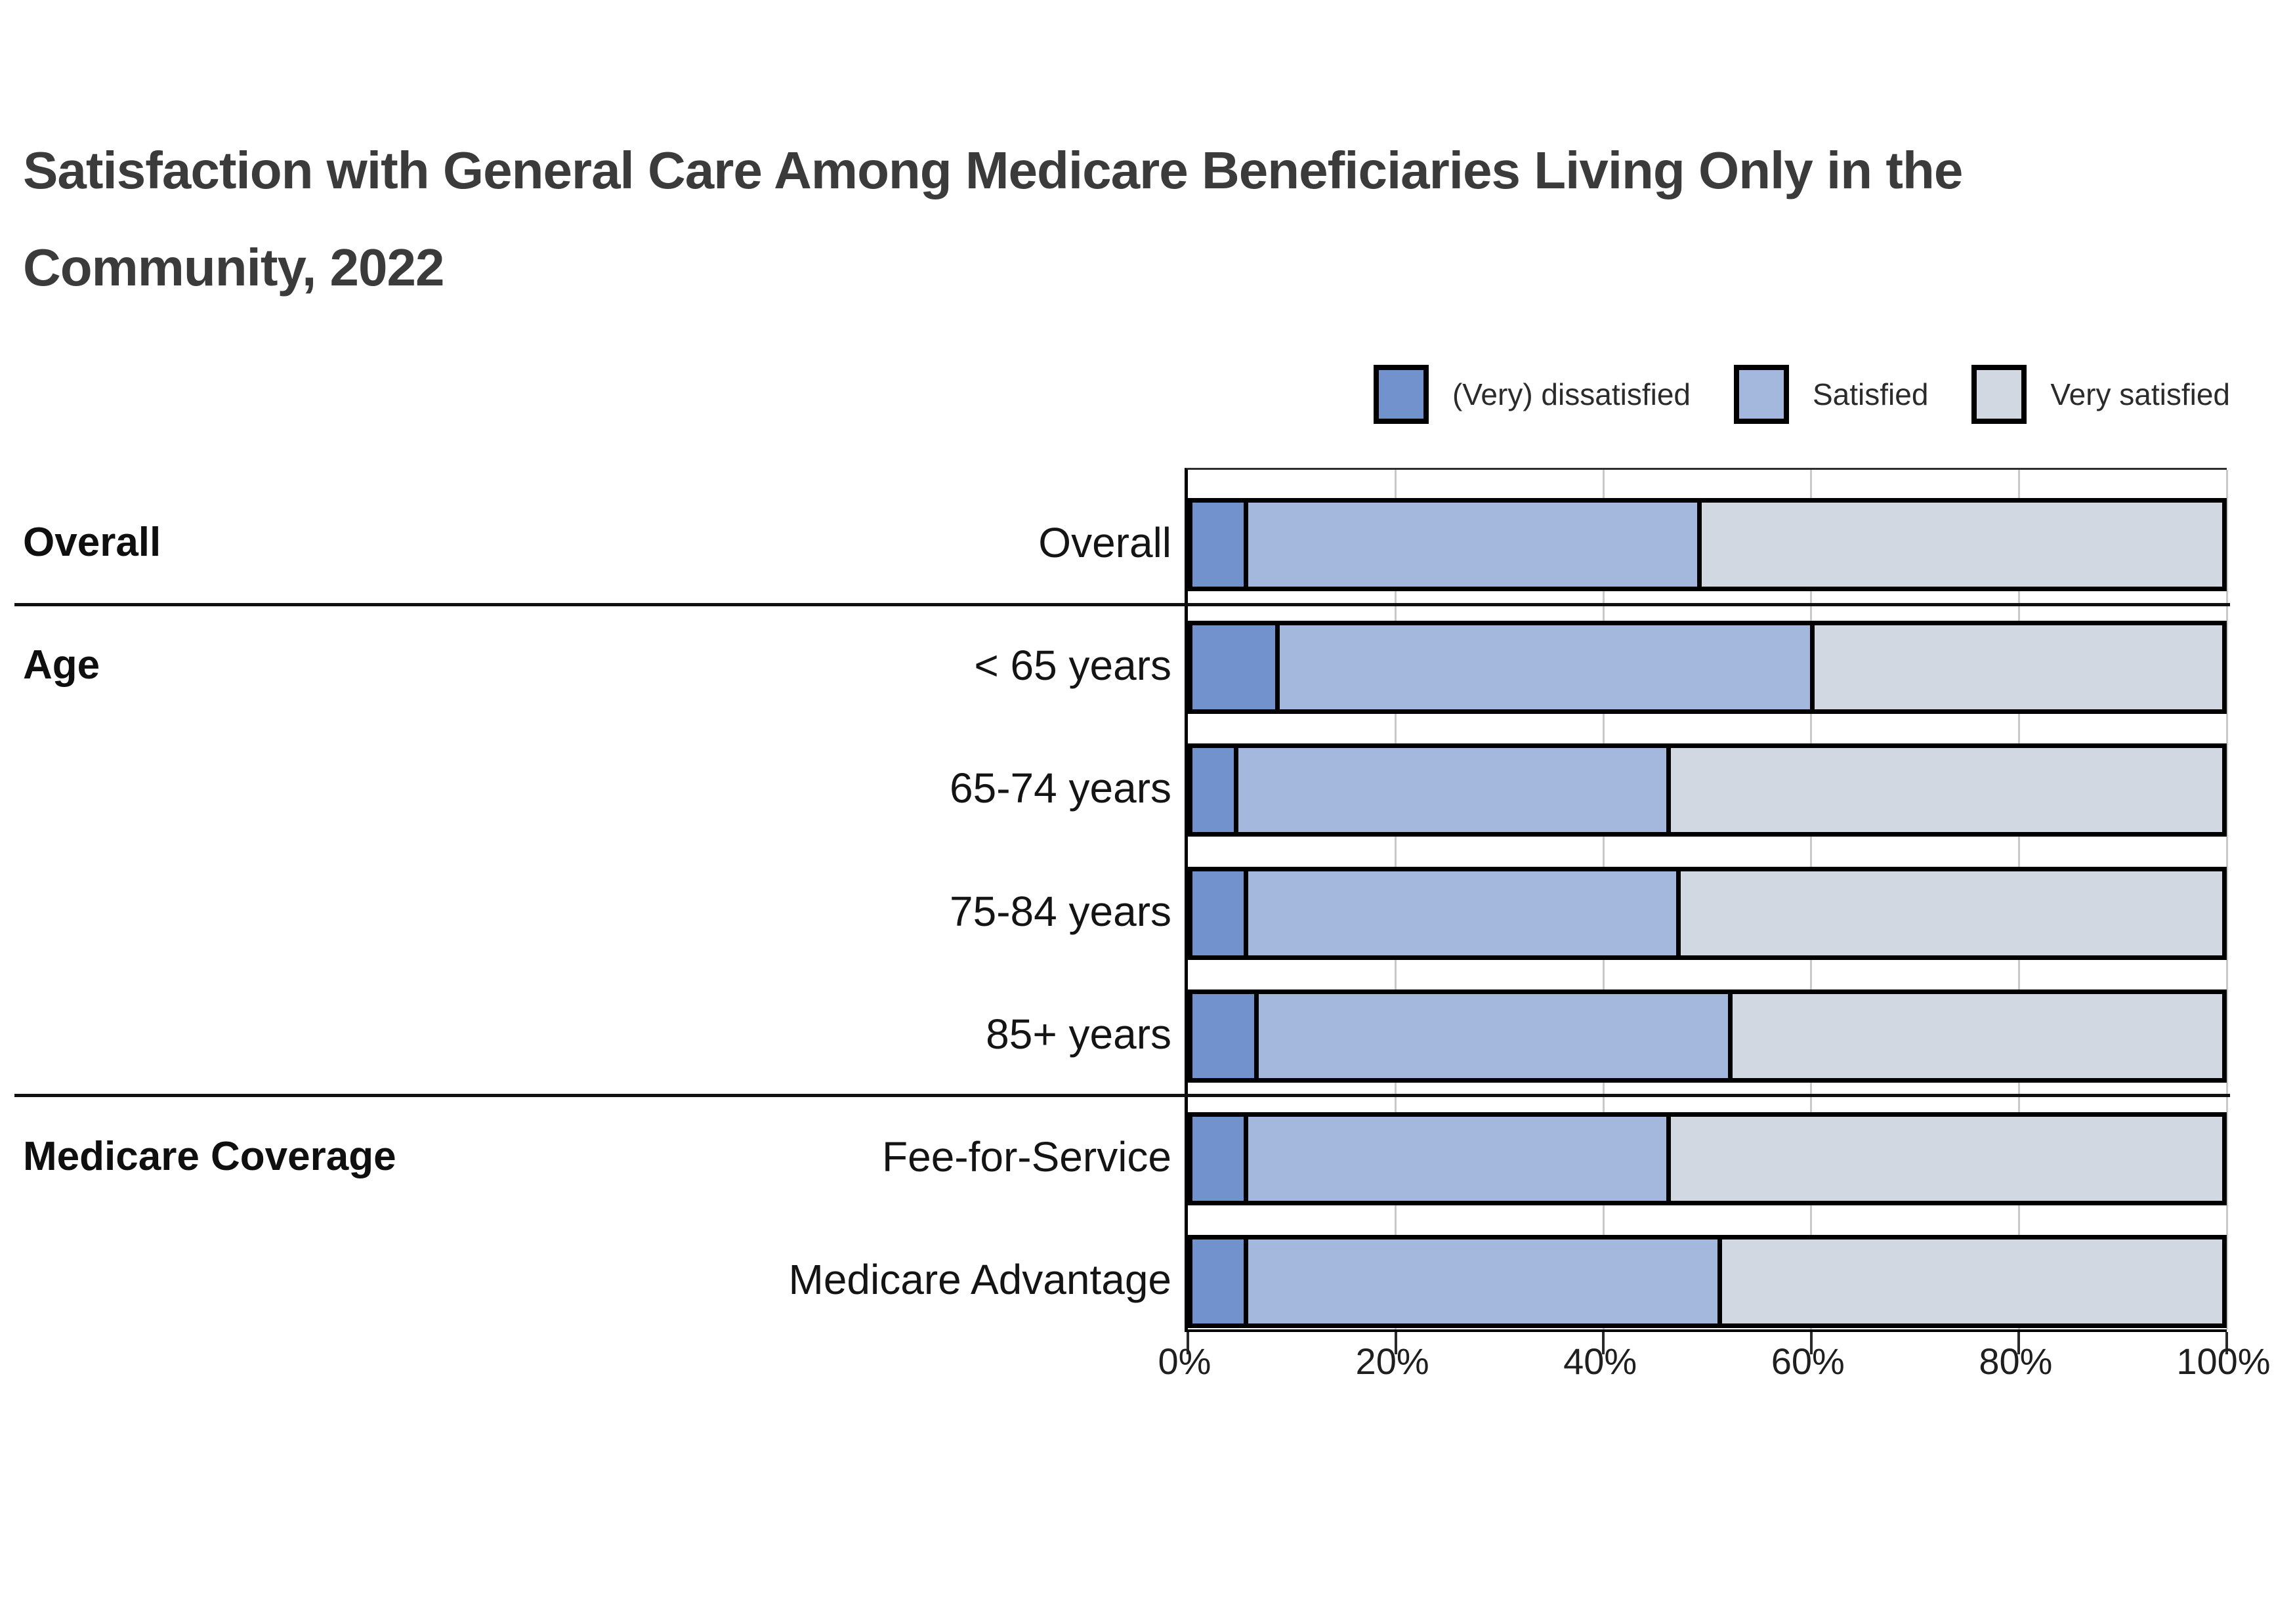  I want to click on bar-75-84-years, so click(1707, 913).